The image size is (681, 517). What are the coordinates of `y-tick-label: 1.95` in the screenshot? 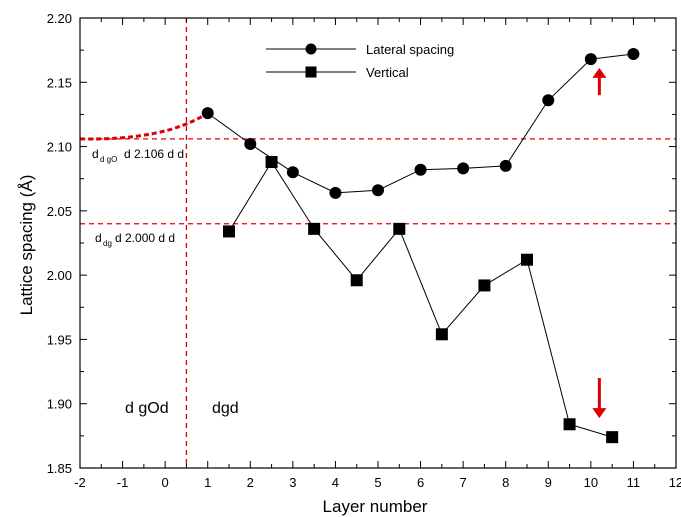 It's located at (59, 339).